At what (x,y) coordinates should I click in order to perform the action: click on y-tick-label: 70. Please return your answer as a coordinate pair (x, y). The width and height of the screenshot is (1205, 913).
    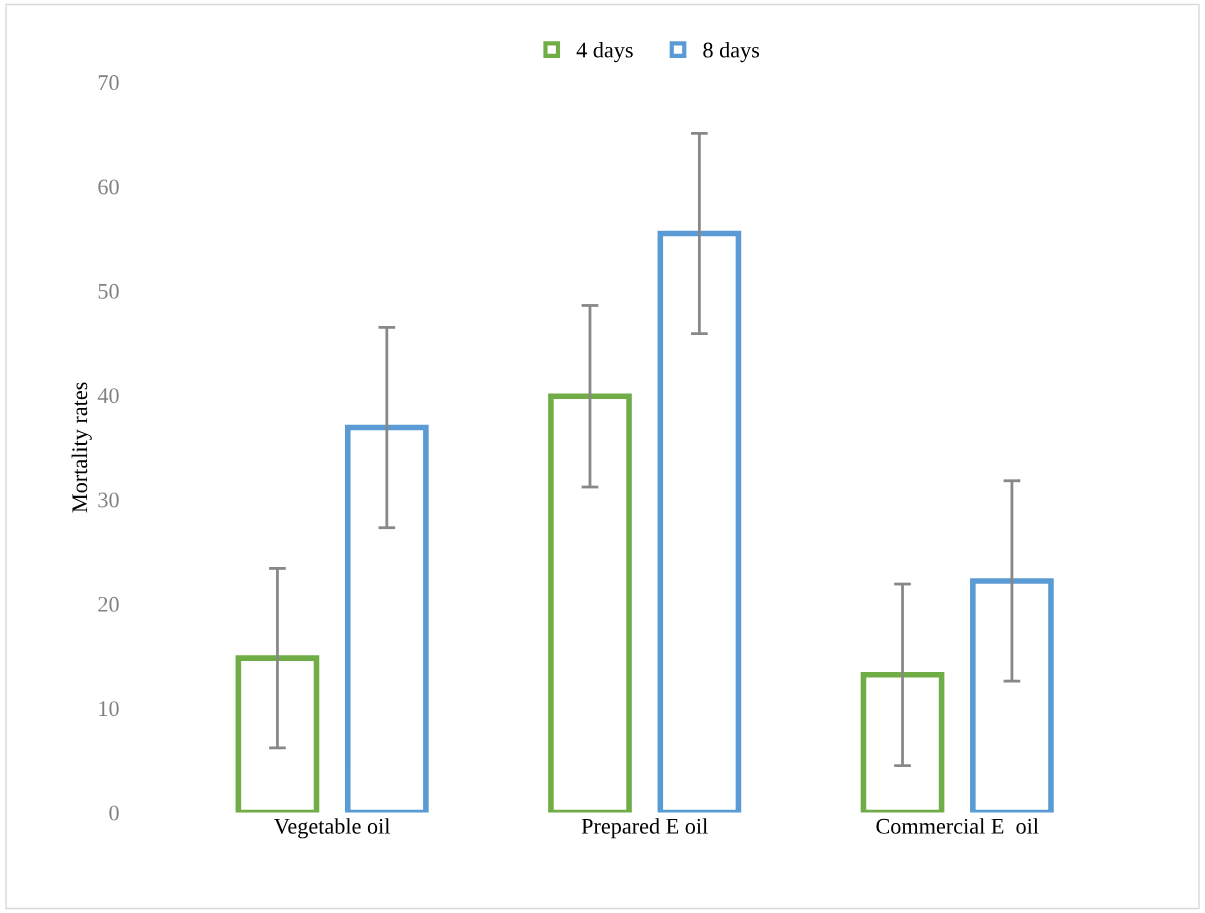
    Looking at the image, I should click on (108, 83).